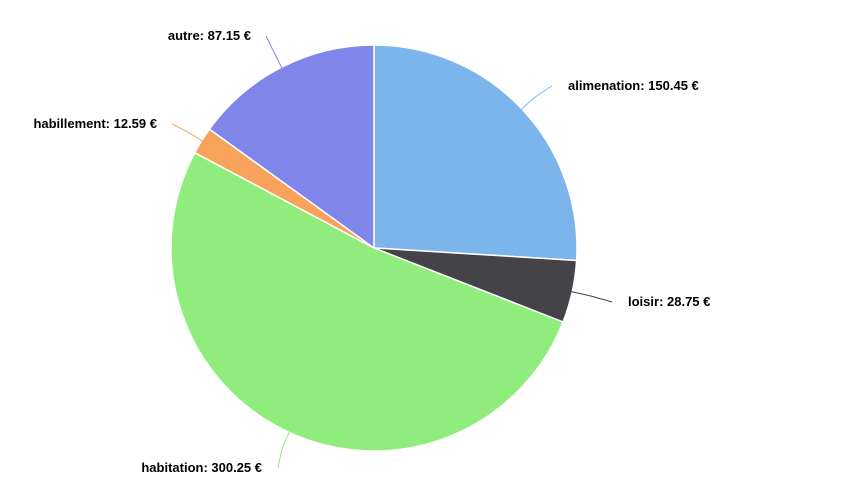  What do you see at coordinates (201, 467) in the screenshot?
I see `data-label-habitation: habitation: 300.25 €` at bounding box center [201, 467].